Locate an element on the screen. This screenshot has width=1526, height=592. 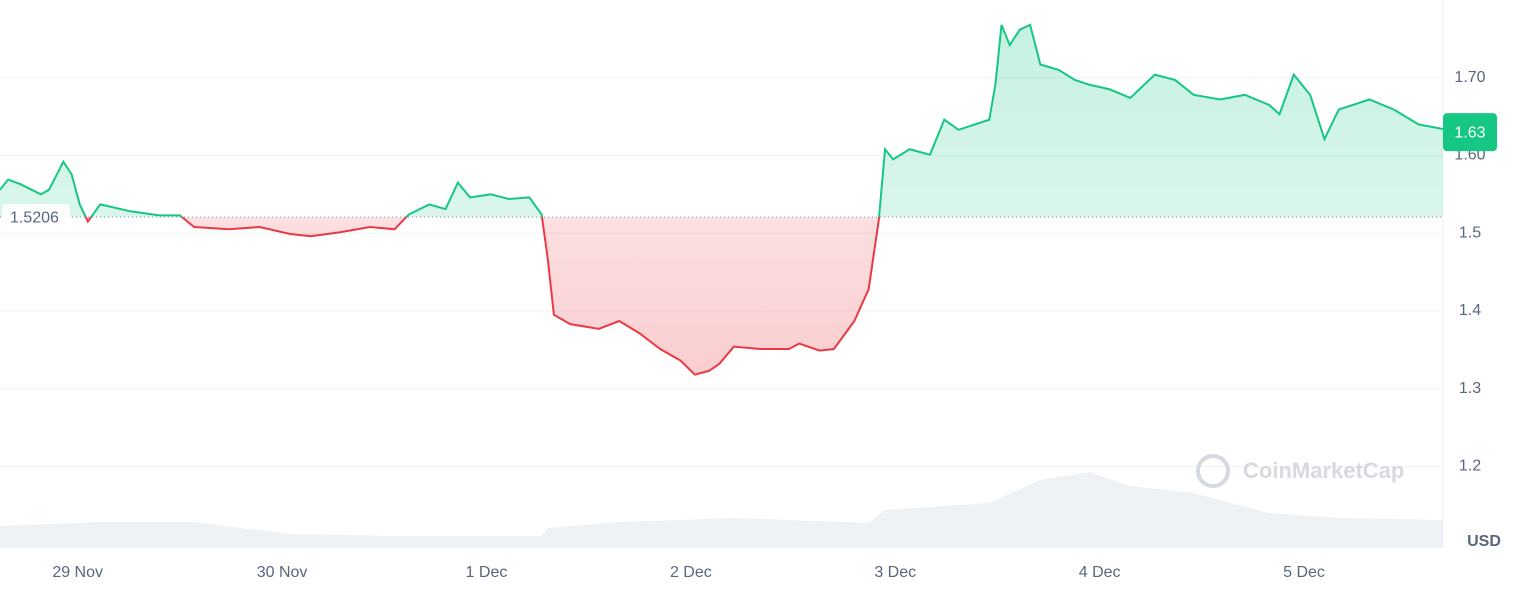
x-tick-label: 3 Dec is located at coordinates (895, 572).